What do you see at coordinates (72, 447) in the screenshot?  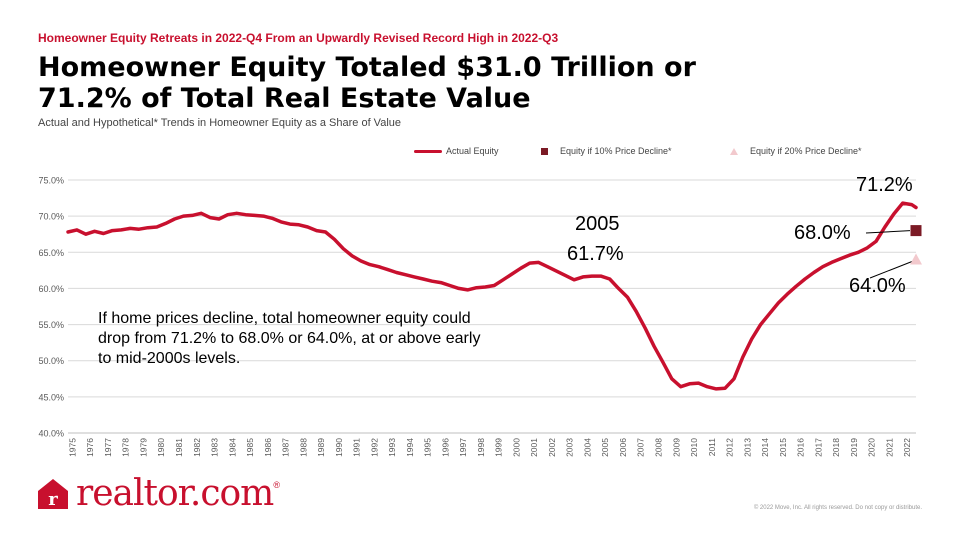 I see `x-tick-label: 1975` at bounding box center [72, 447].